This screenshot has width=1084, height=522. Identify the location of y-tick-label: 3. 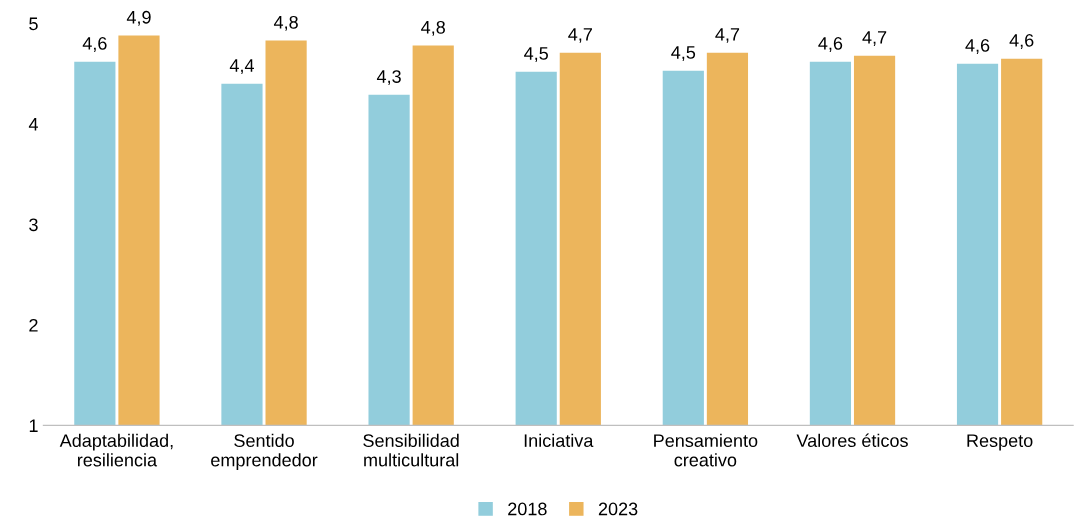
(33, 225).